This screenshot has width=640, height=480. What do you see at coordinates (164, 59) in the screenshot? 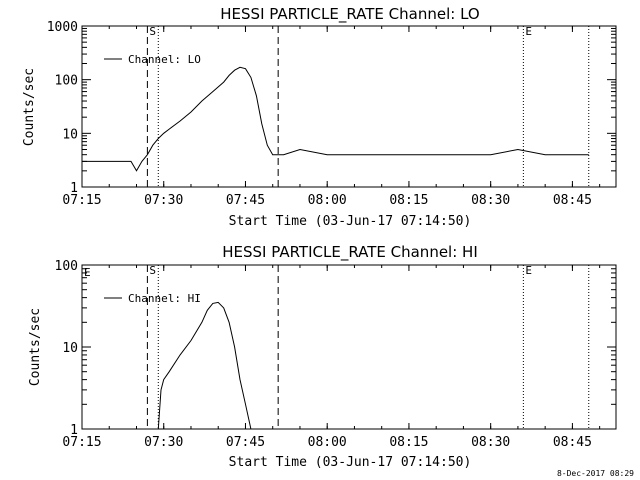
I see `legend-label: Channel: LO` at bounding box center [164, 59].